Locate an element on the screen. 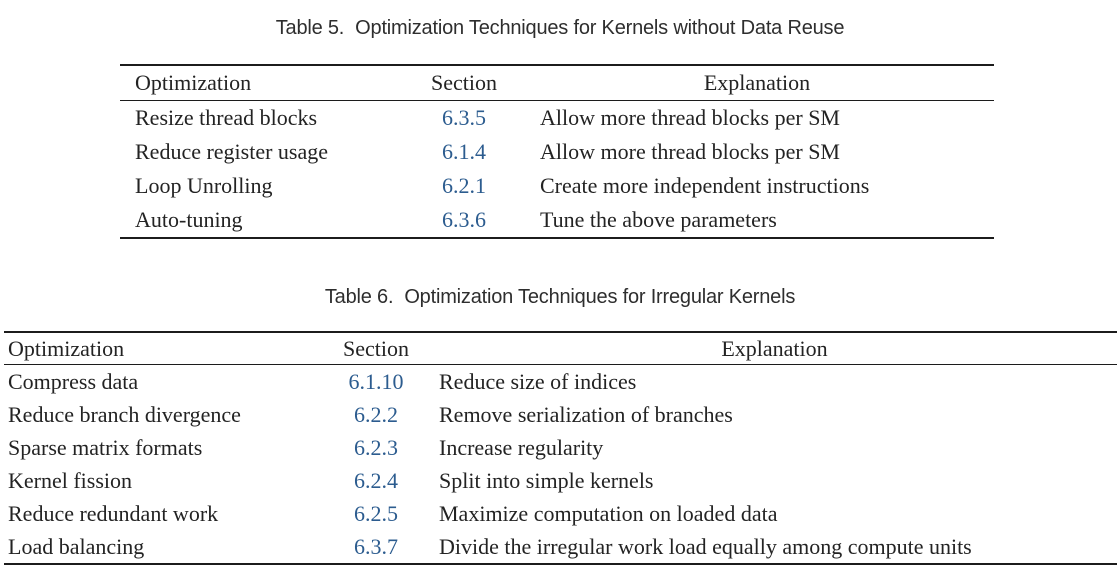 The width and height of the screenshot is (1120, 578). section-link: 6.2.2 is located at coordinates (376, 414).